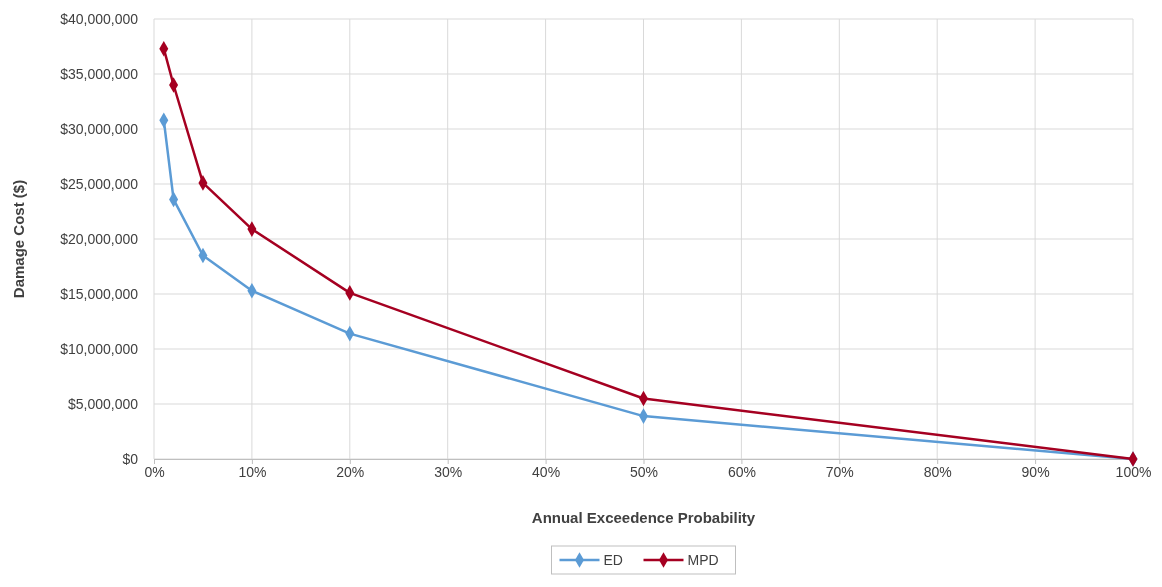 The image size is (1162, 587). Describe the element at coordinates (99, 73) in the screenshot. I see `y-tick-label: $35,000,000` at that location.